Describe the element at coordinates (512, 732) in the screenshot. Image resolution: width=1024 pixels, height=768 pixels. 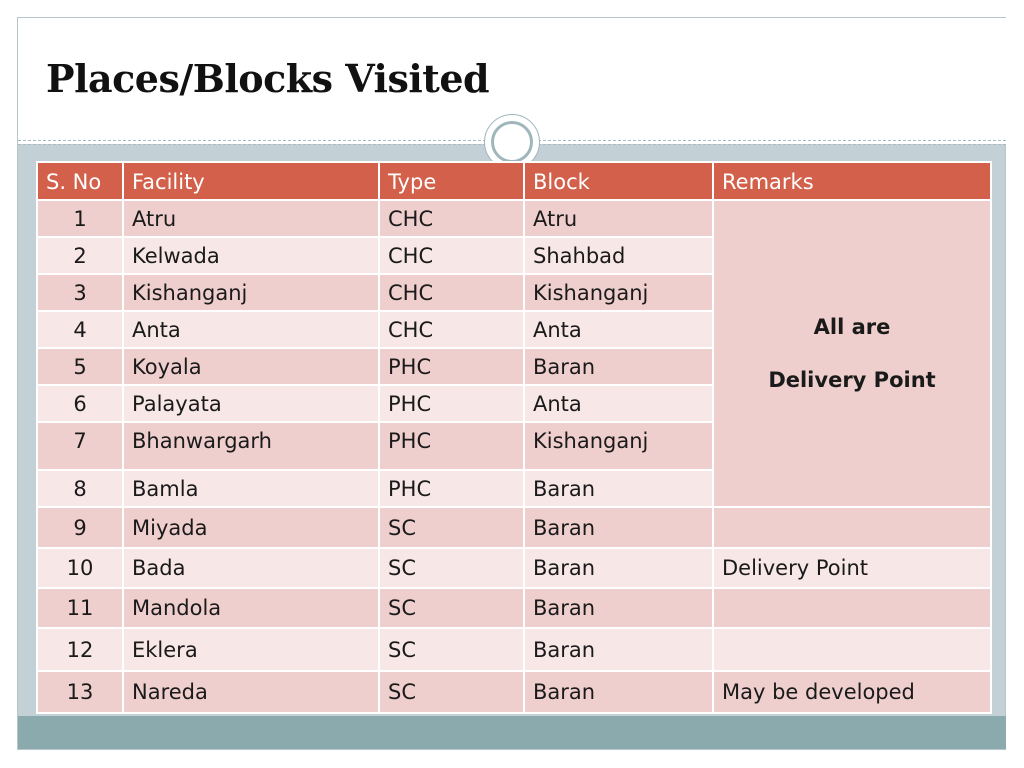
I see `bottom-band` at that location.